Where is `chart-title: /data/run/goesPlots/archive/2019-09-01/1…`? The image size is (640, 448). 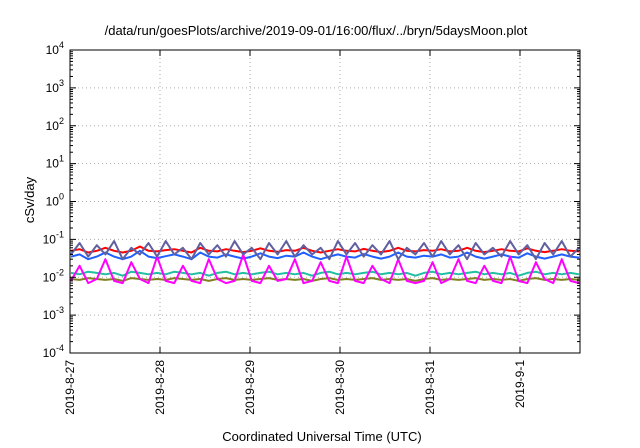
chart-title: /data/run/goesPlots/archive/2019-09-01/1… is located at coordinates (316, 30).